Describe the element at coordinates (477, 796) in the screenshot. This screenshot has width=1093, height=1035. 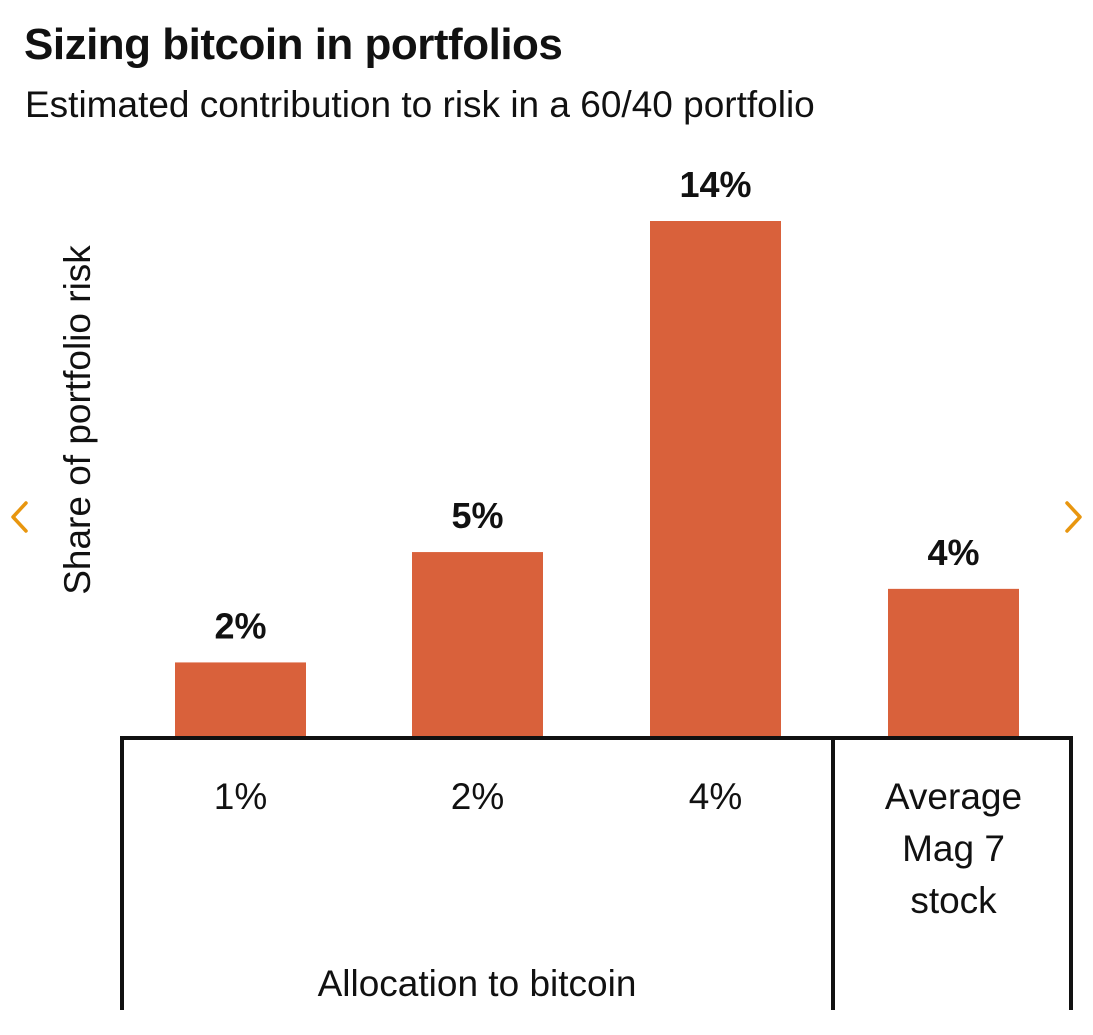
I see `x-tick-label-2: 2%` at that location.